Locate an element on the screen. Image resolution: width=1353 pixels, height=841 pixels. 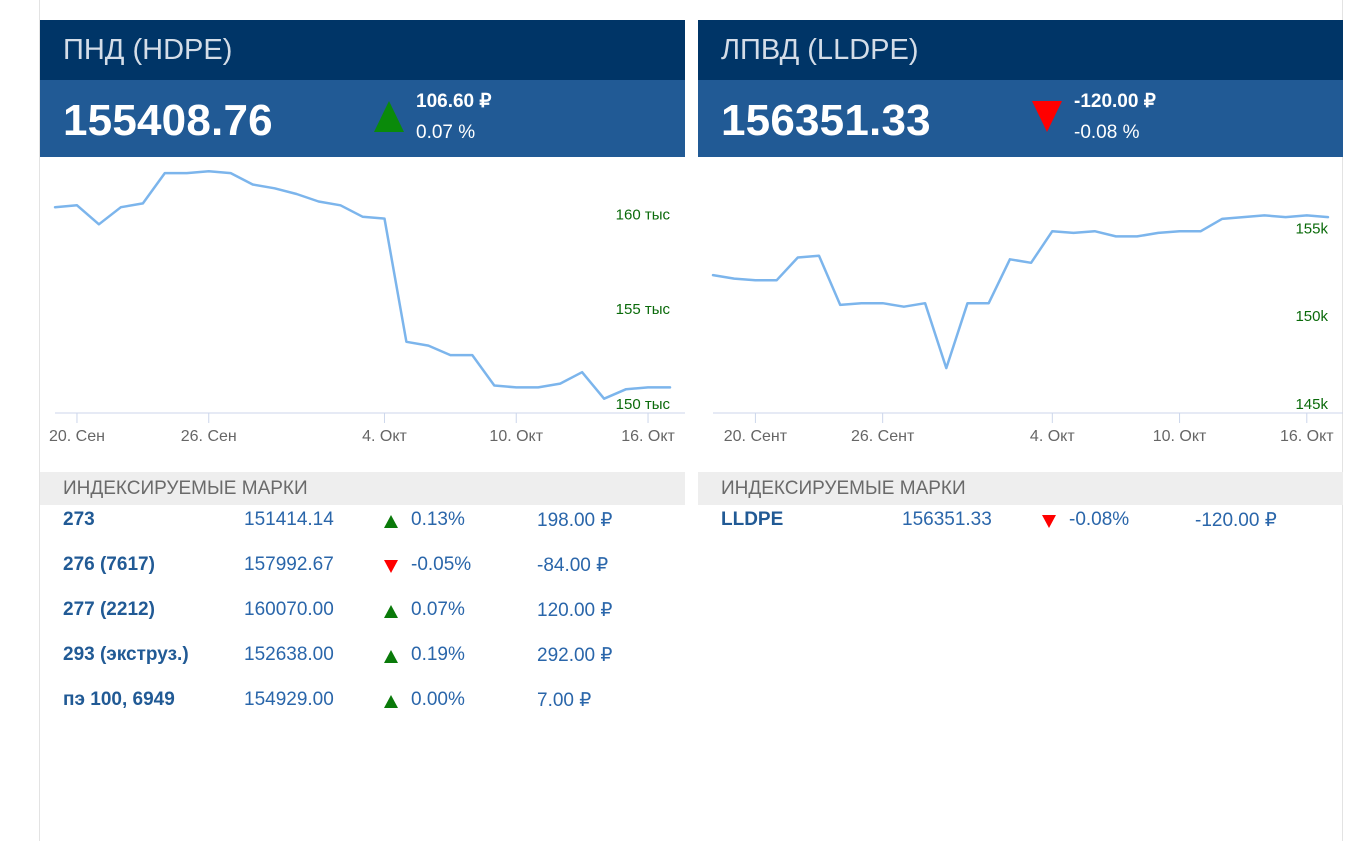
grade-name-link: 276 (7617) is located at coordinates (109, 564).